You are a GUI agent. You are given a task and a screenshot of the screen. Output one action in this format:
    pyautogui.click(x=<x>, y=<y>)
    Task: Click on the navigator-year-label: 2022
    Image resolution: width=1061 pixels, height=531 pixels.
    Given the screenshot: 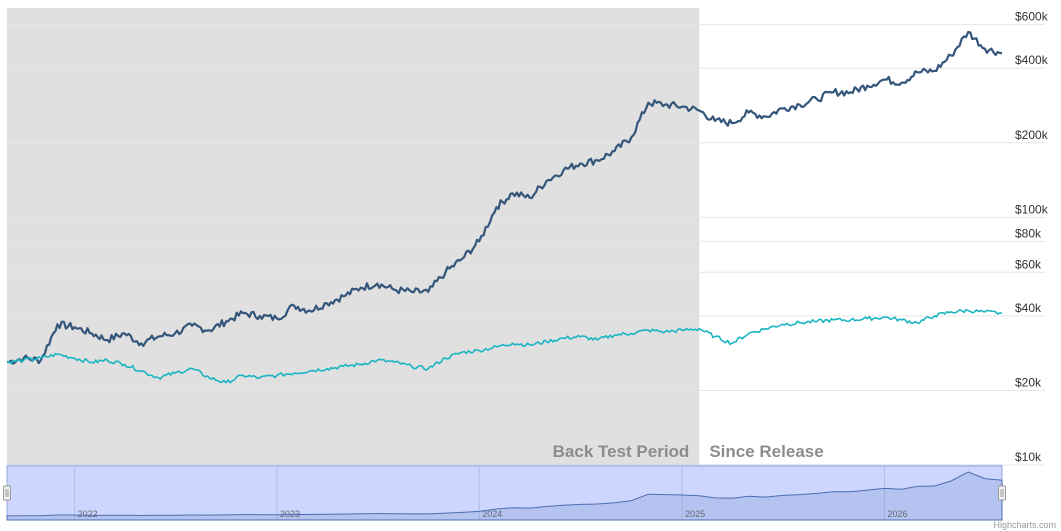 What is the action you would take?
    pyautogui.click(x=88, y=514)
    